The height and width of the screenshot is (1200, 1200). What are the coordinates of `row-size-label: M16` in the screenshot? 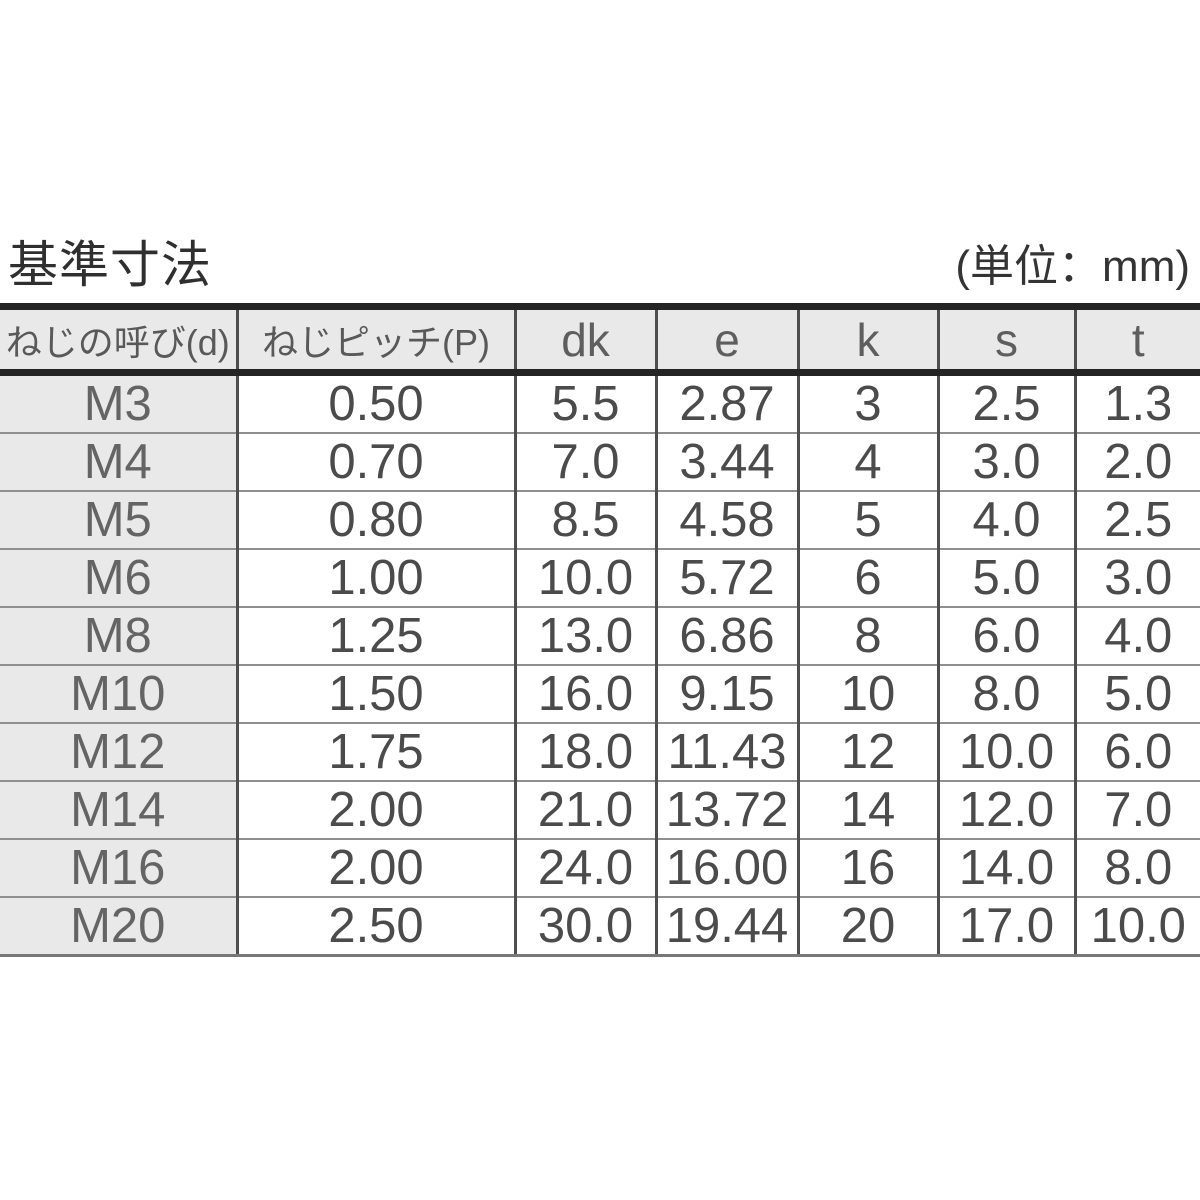 It's located at (118, 868).